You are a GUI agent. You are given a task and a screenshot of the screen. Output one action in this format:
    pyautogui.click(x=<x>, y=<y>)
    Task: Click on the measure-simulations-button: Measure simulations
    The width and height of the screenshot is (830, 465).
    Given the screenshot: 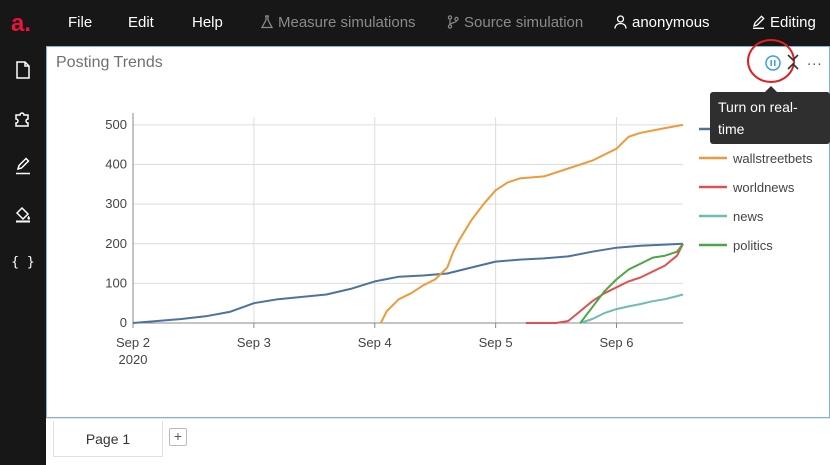 What is the action you would take?
    pyautogui.click(x=338, y=22)
    